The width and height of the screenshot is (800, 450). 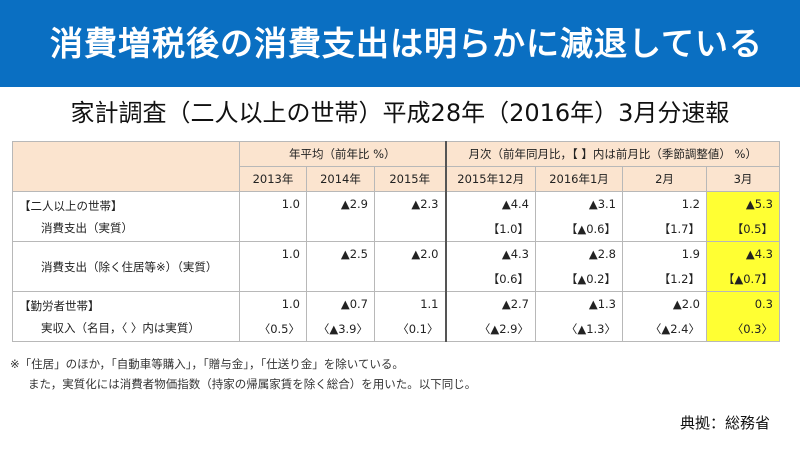 I want to click on banner-title: 消費増税後の消費支出は明らかに減退している, so click(x=407, y=43).